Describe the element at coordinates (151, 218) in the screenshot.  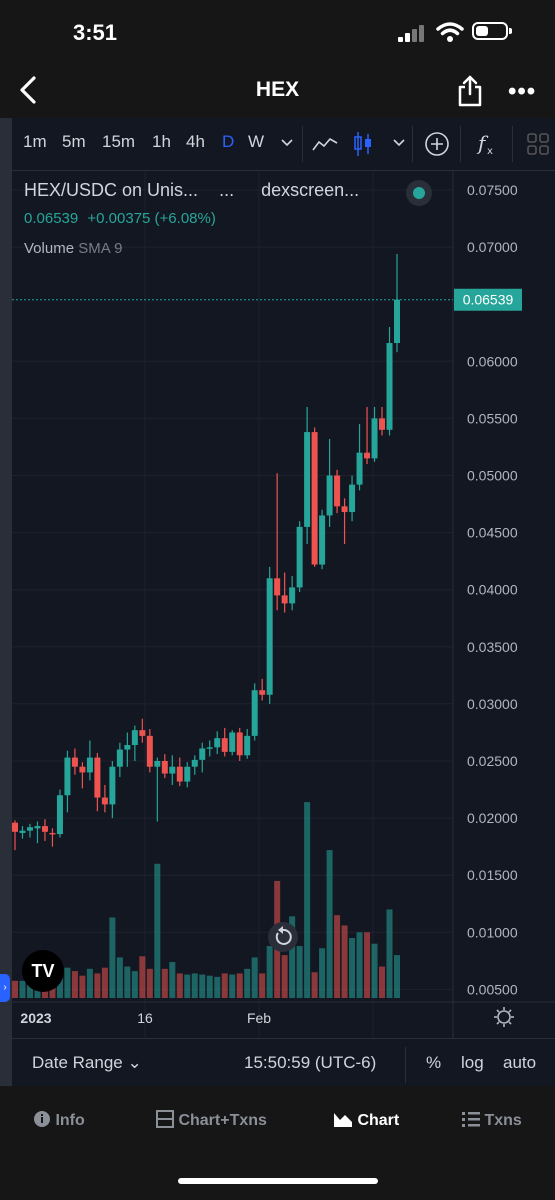
I see `legend-change: +0.00375 (+6.08%)` at that location.